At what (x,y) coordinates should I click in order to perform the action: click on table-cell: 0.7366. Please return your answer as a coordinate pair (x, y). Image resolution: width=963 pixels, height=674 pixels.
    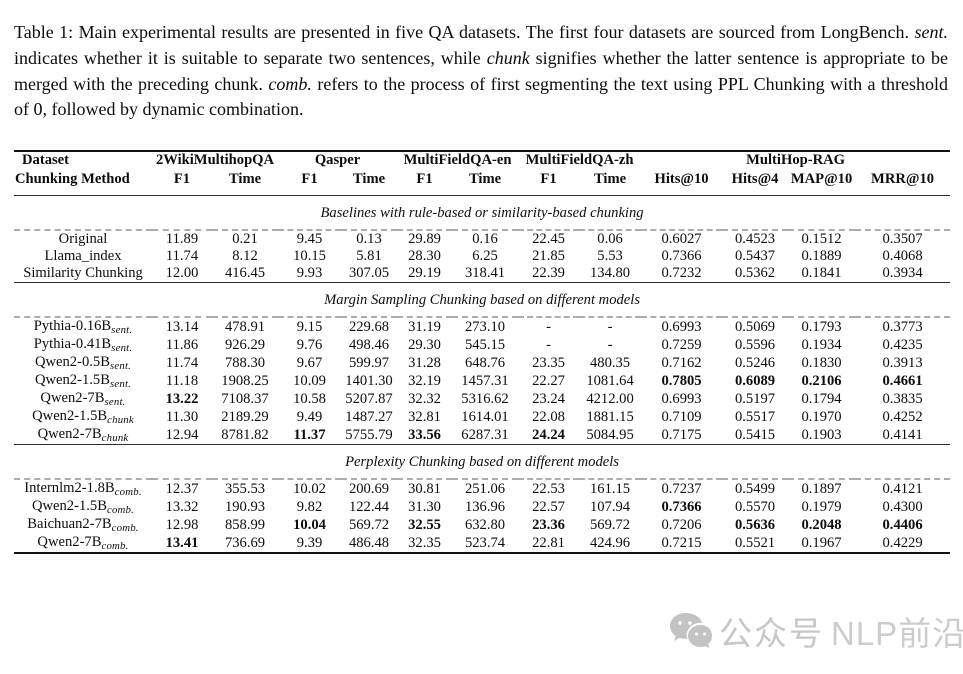
    Looking at the image, I should click on (681, 506).